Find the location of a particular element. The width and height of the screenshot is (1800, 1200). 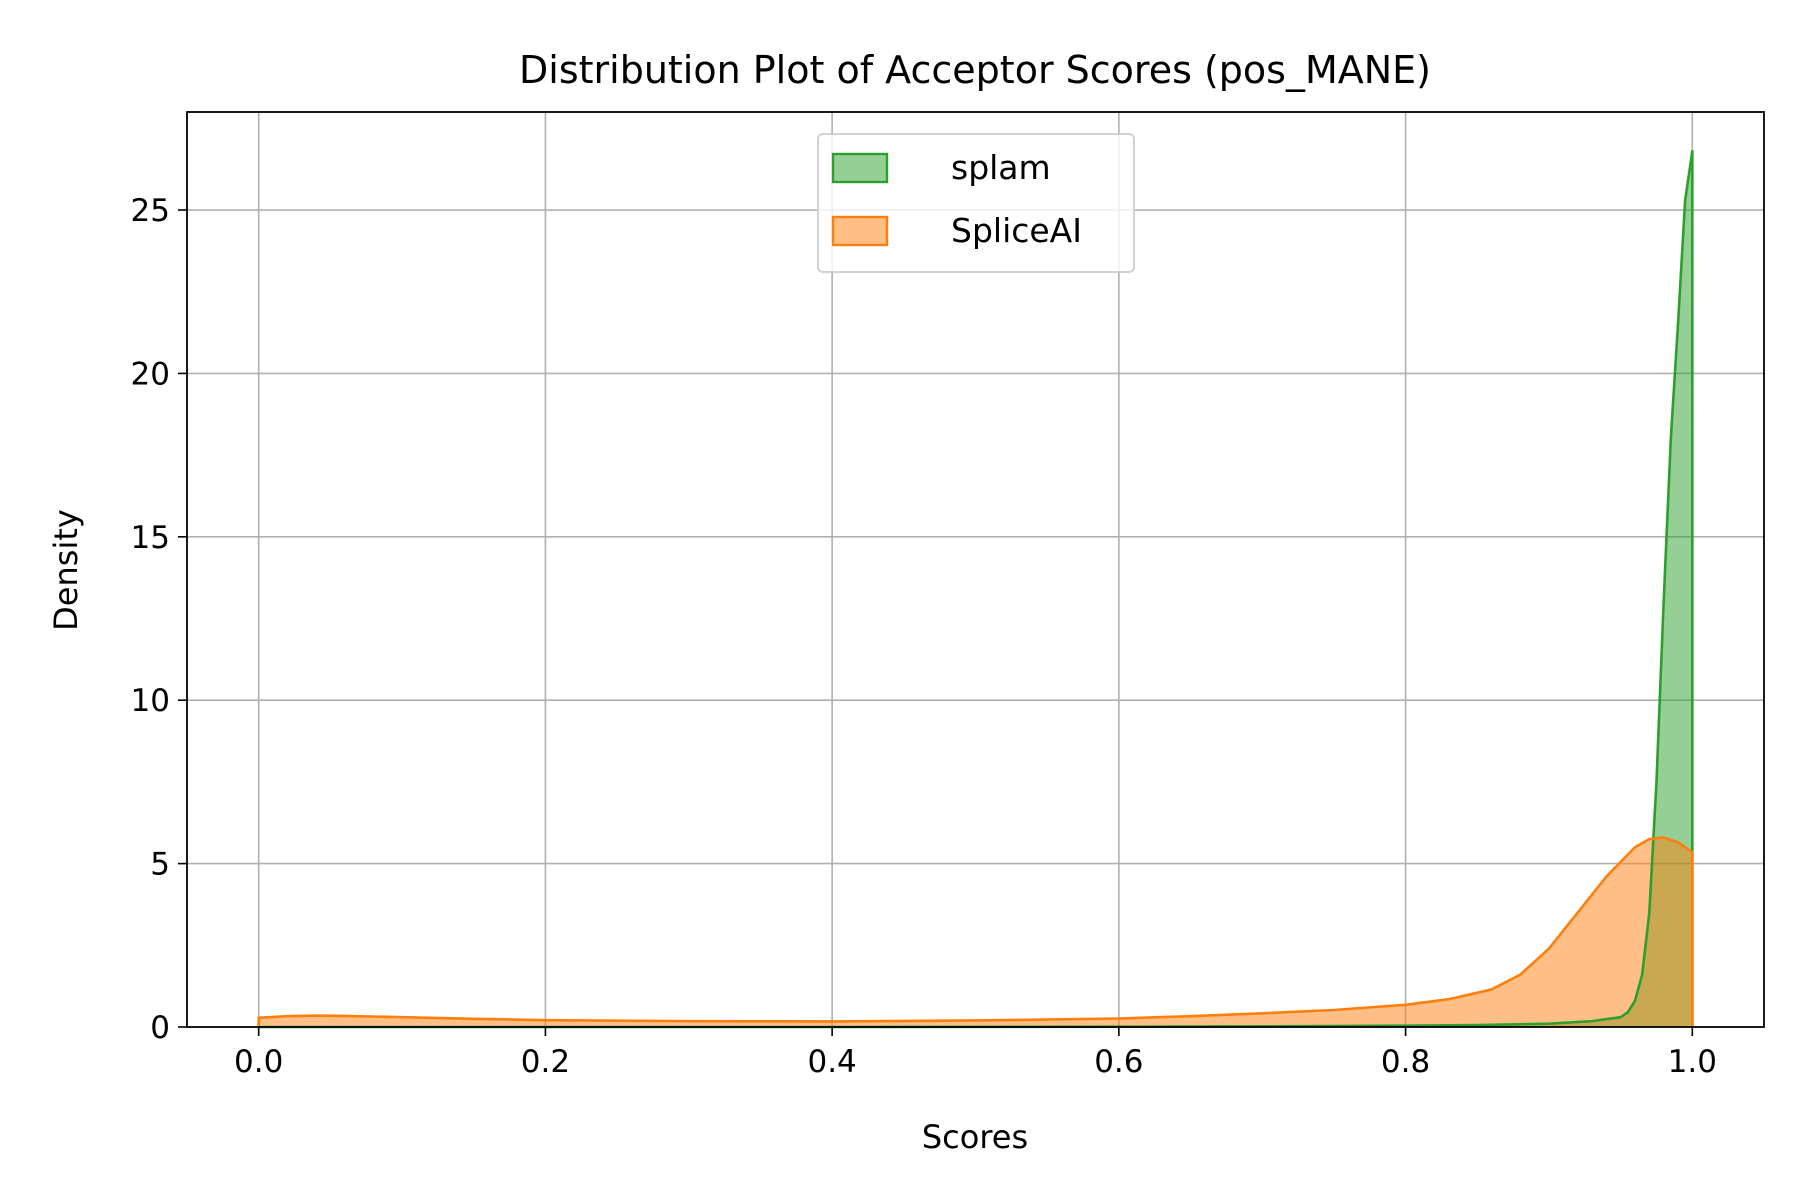

series-line-spliceai is located at coordinates (975, 932).